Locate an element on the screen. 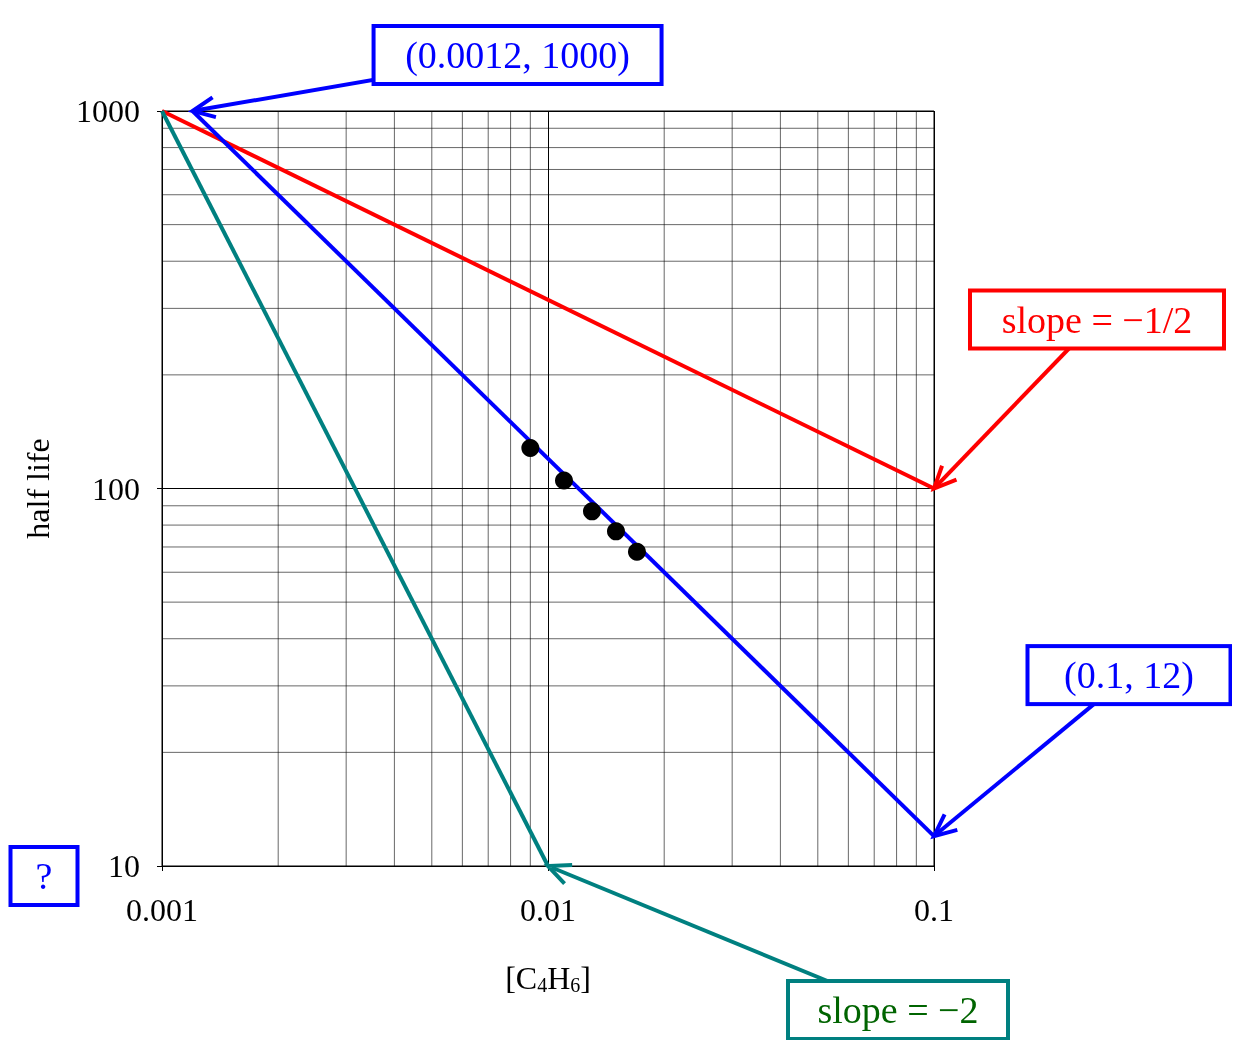 Image resolution: width=1240 pixels, height=1048 pixels. annotation: slope = −1/2 is located at coordinates (1097, 319).